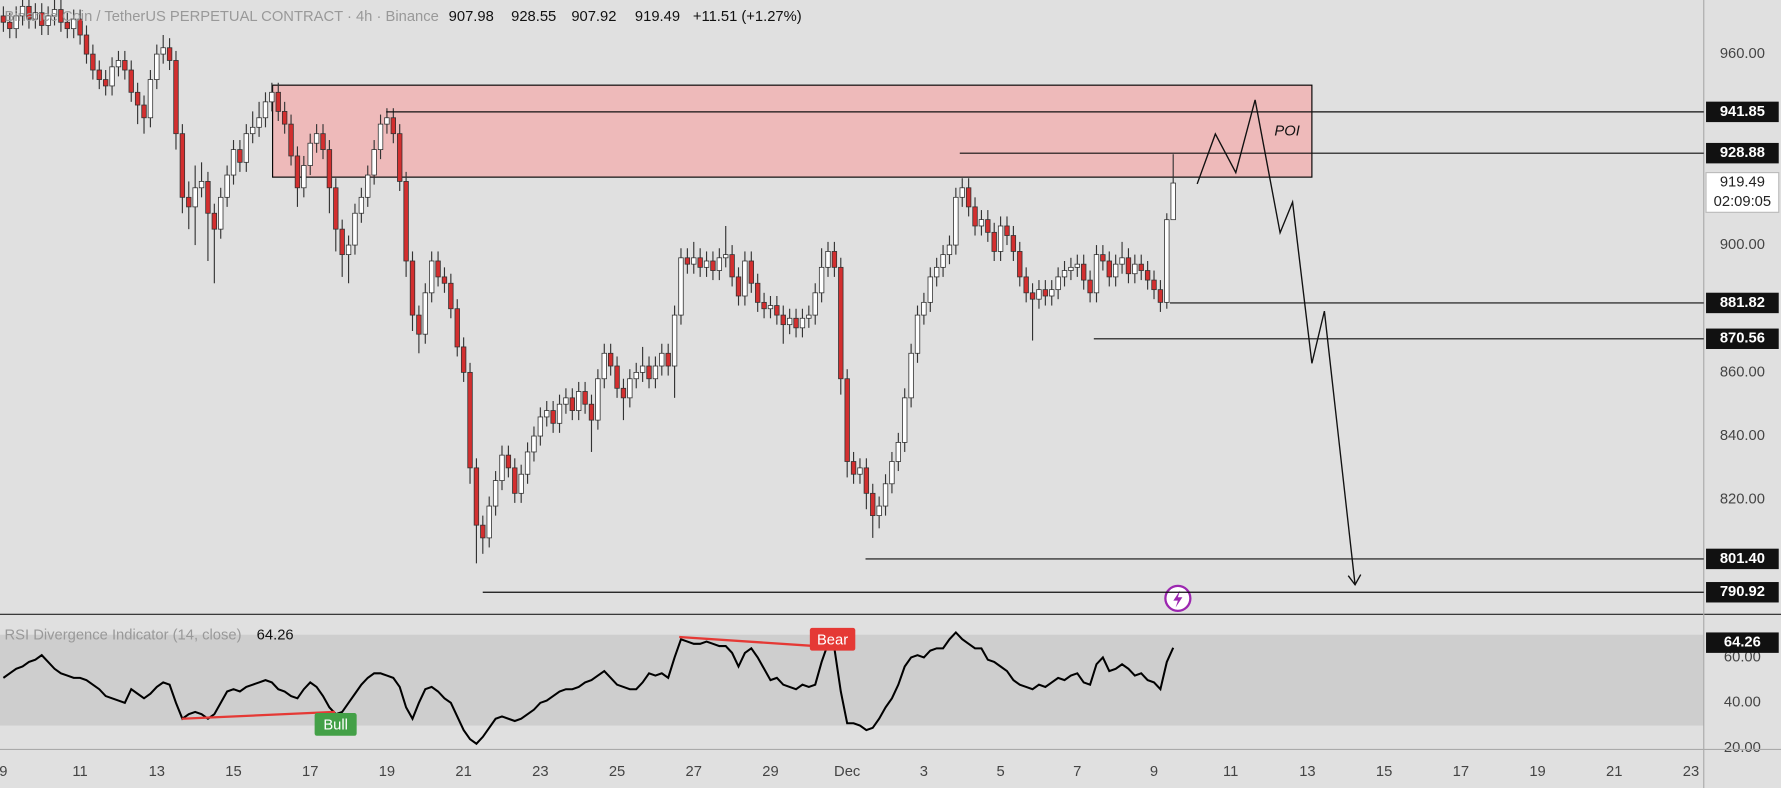 This screenshot has width=1781, height=788. What do you see at coordinates (1742, 245) in the screenshot?
I see `y-tick-label: 900.00` at bounding box center [1742, 245].